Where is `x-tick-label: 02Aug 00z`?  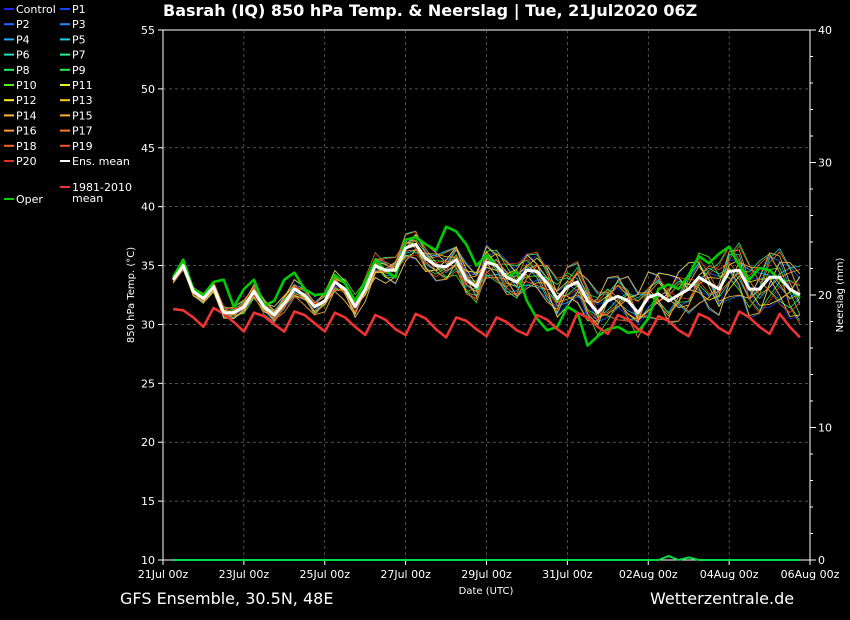
x-tick-label: 02Aug 00z is located at coordinates (648, 574).